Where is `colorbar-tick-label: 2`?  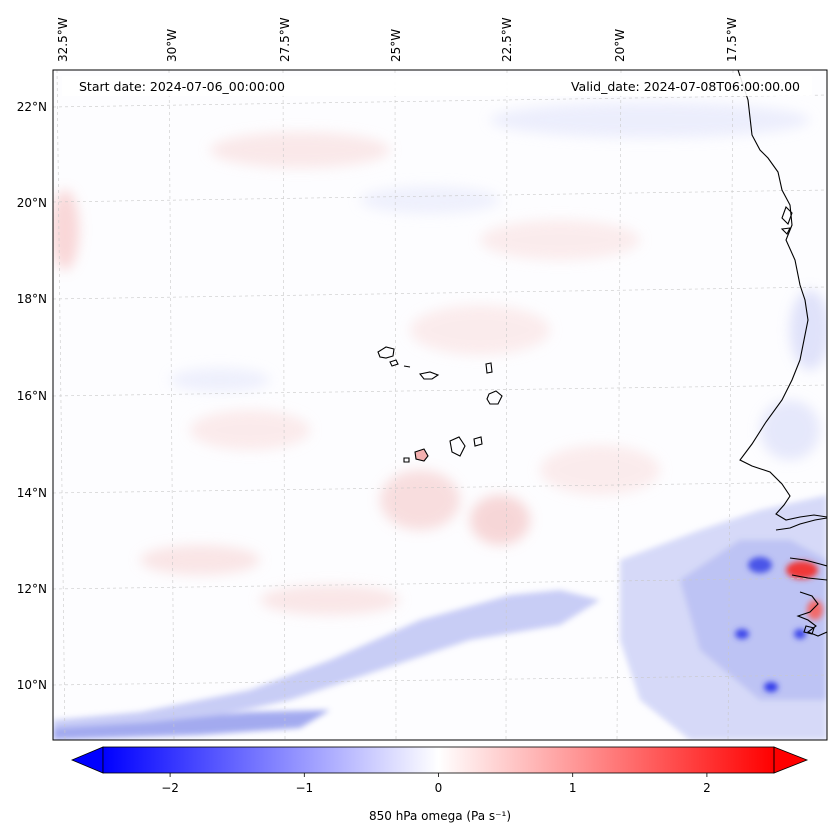
colorbar-tick-label: 2 is located at coordinates (707, 788).